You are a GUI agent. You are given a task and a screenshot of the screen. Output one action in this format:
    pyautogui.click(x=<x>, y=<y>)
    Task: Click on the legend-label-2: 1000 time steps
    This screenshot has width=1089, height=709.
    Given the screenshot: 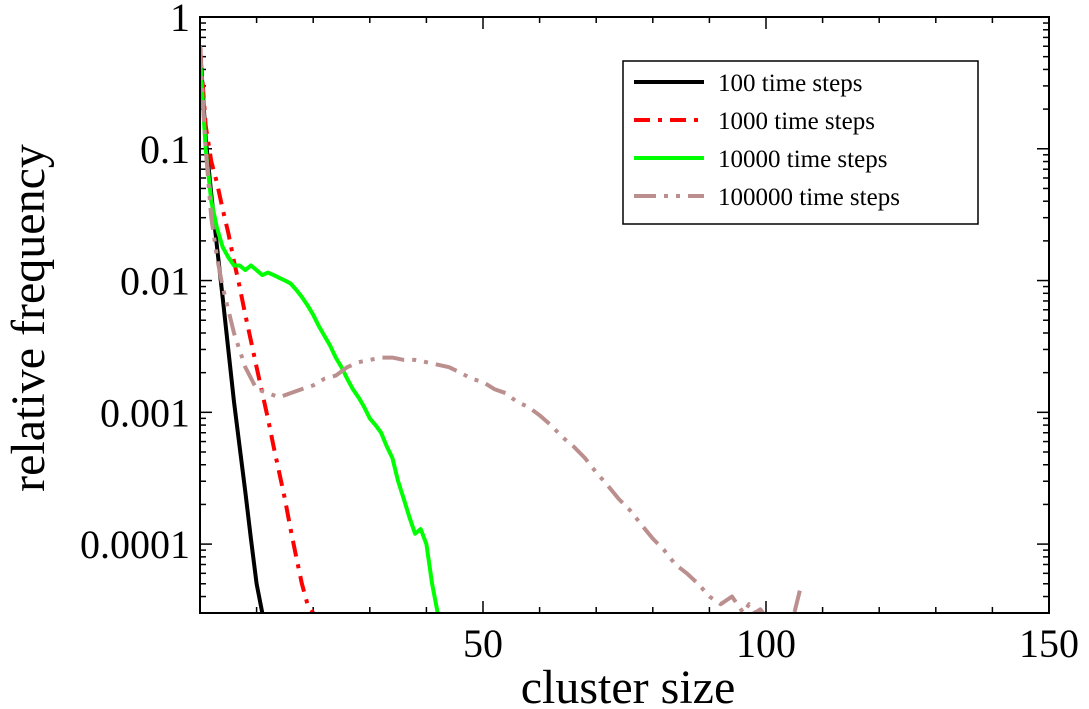 What is the action you would take?
    pyautogui.click(x=796, y=121)
    